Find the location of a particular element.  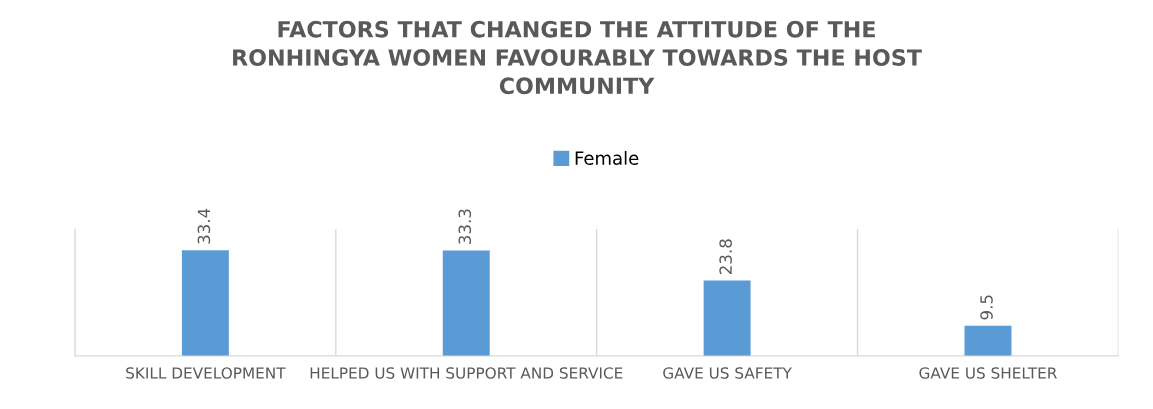

x-tick-label: SKILL DEVELOPMENT is located at coordinates (206, 373).